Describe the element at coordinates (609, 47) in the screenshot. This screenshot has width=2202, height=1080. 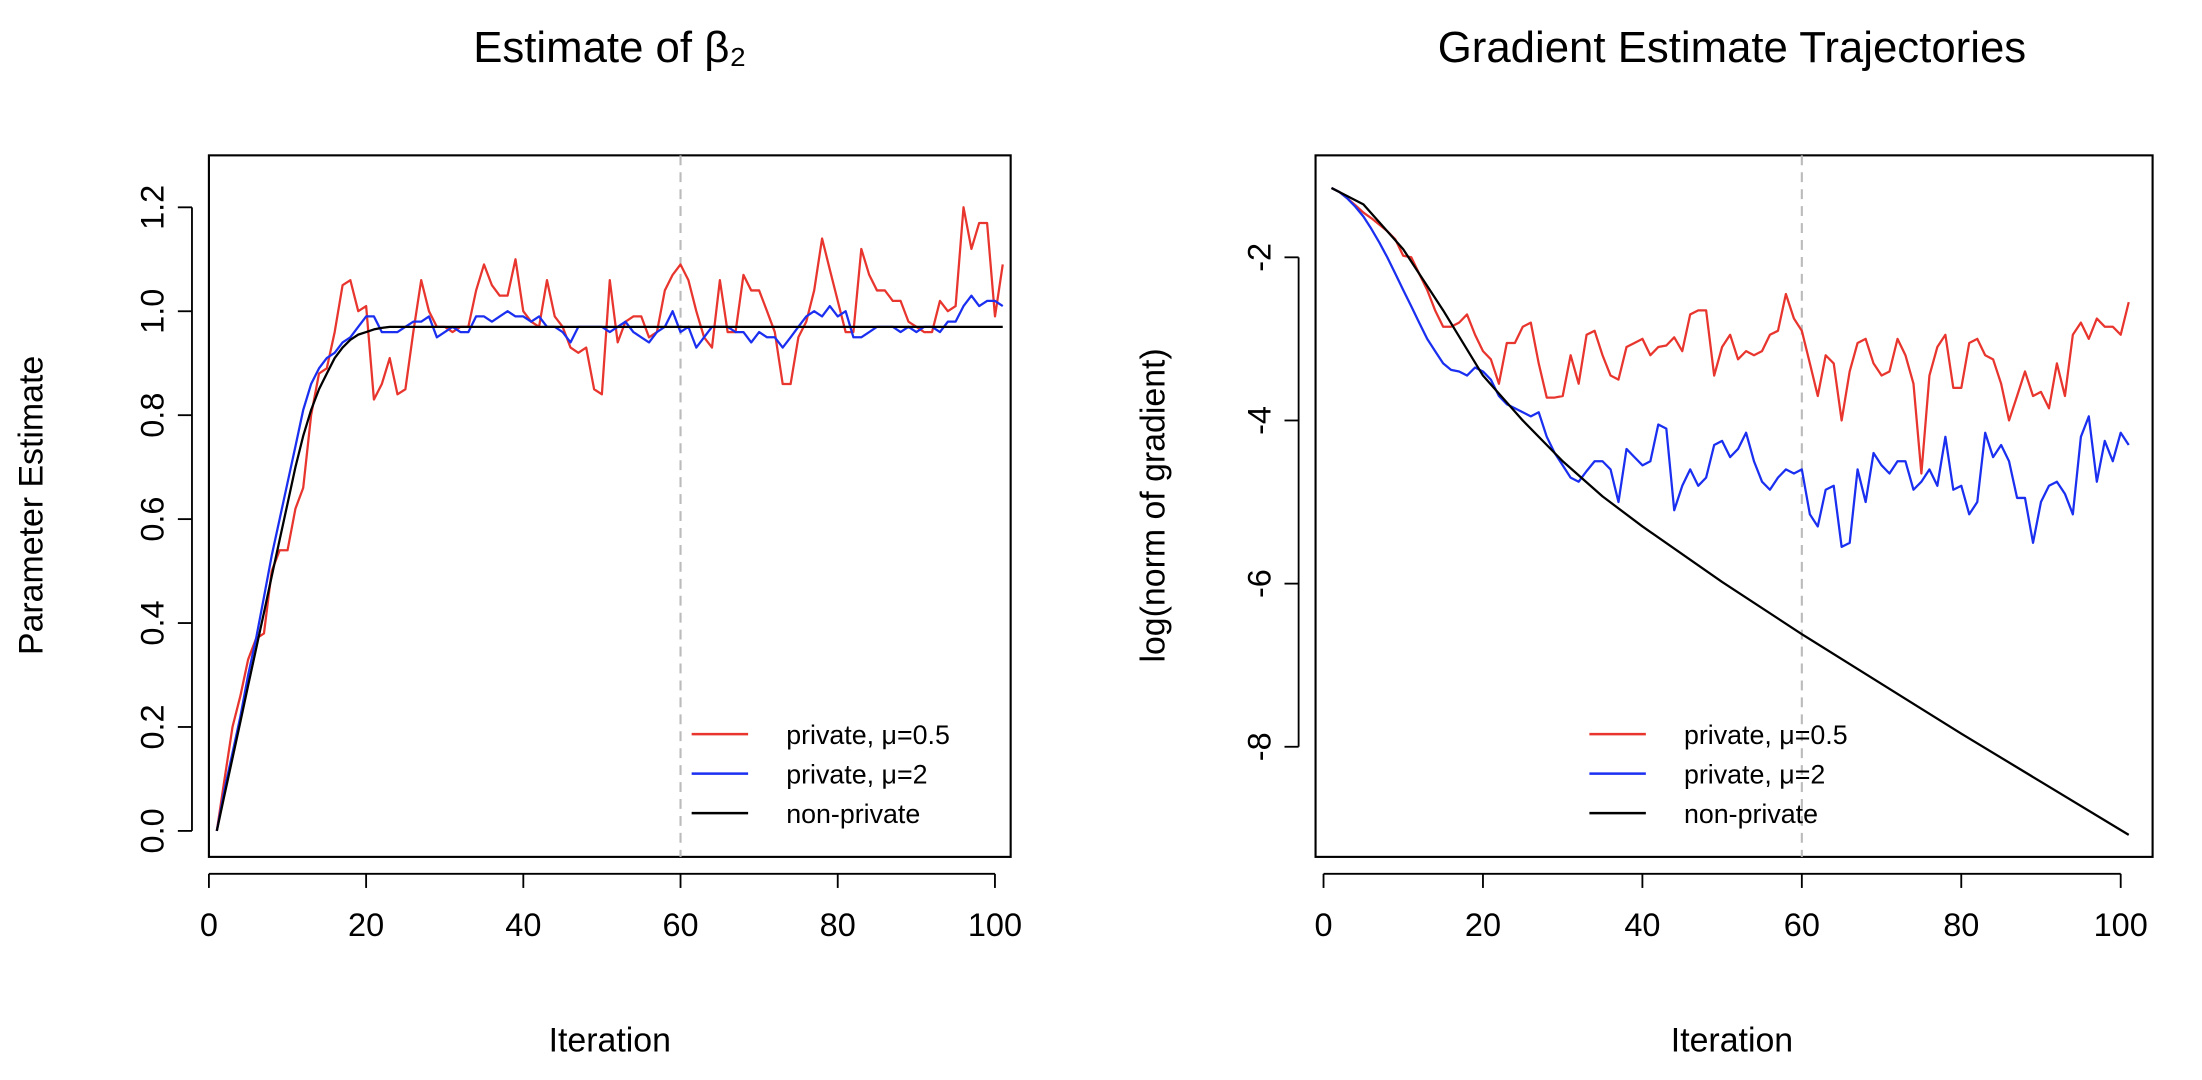
I see `chart-title: Estimate of β₂` at that location.